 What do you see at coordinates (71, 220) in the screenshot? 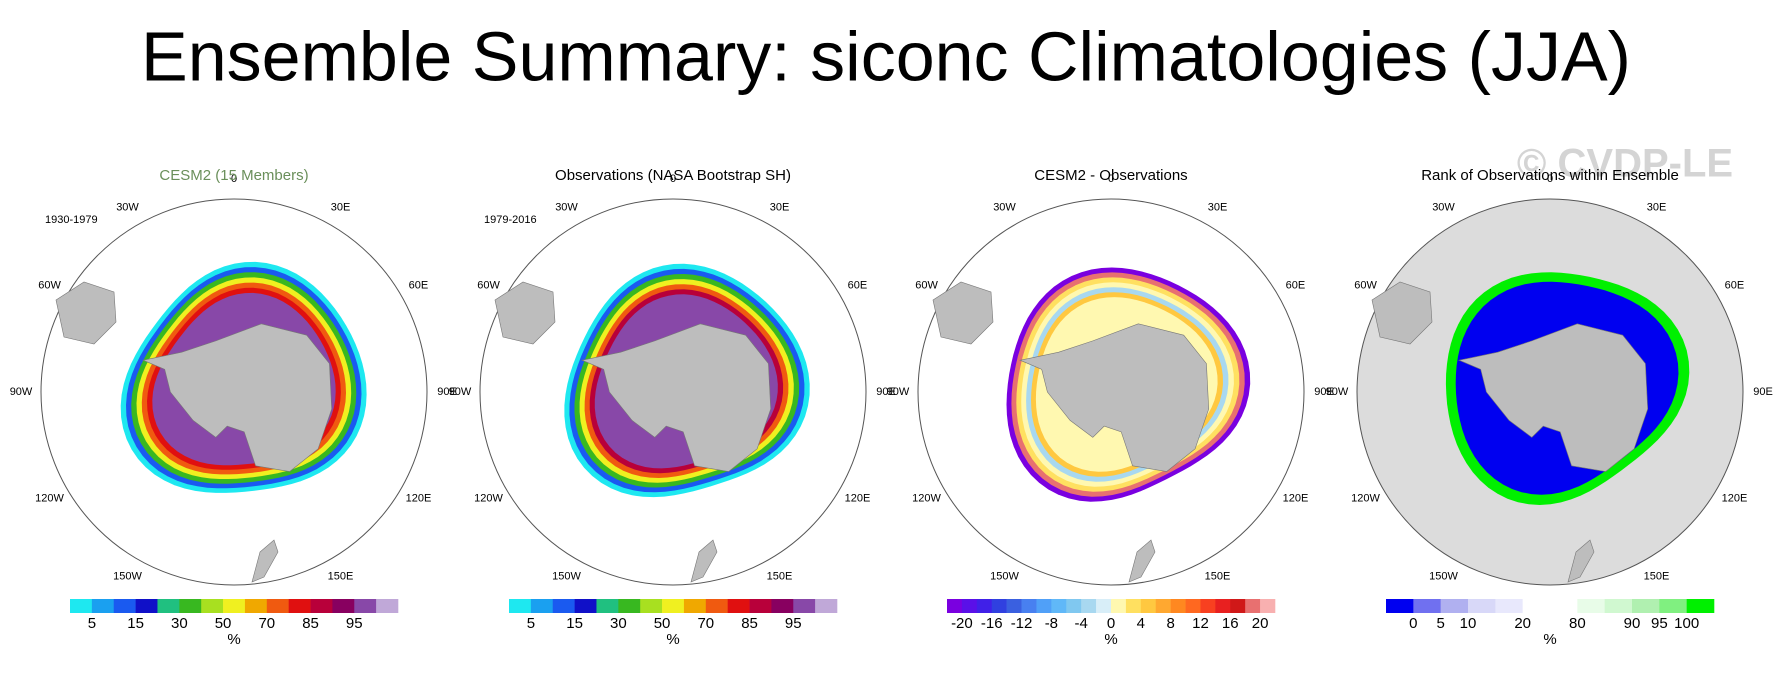
I see `period-label: 1930-1979` at bounding box center [71, 220].